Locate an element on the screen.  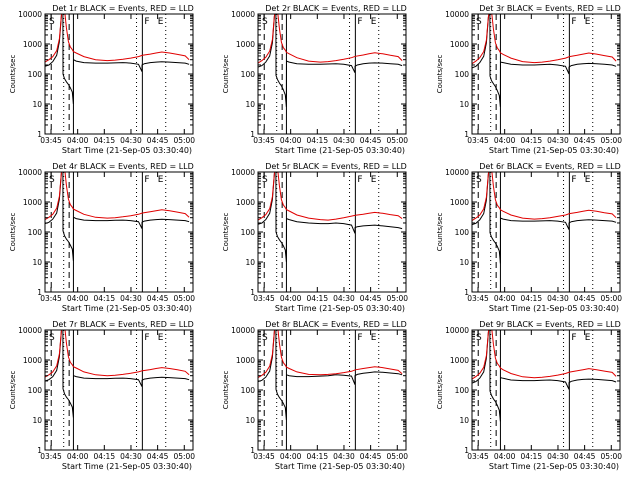
panel-title: Det 6r BLACK = Events, RED = LLD is located at coordinates (550, 166).